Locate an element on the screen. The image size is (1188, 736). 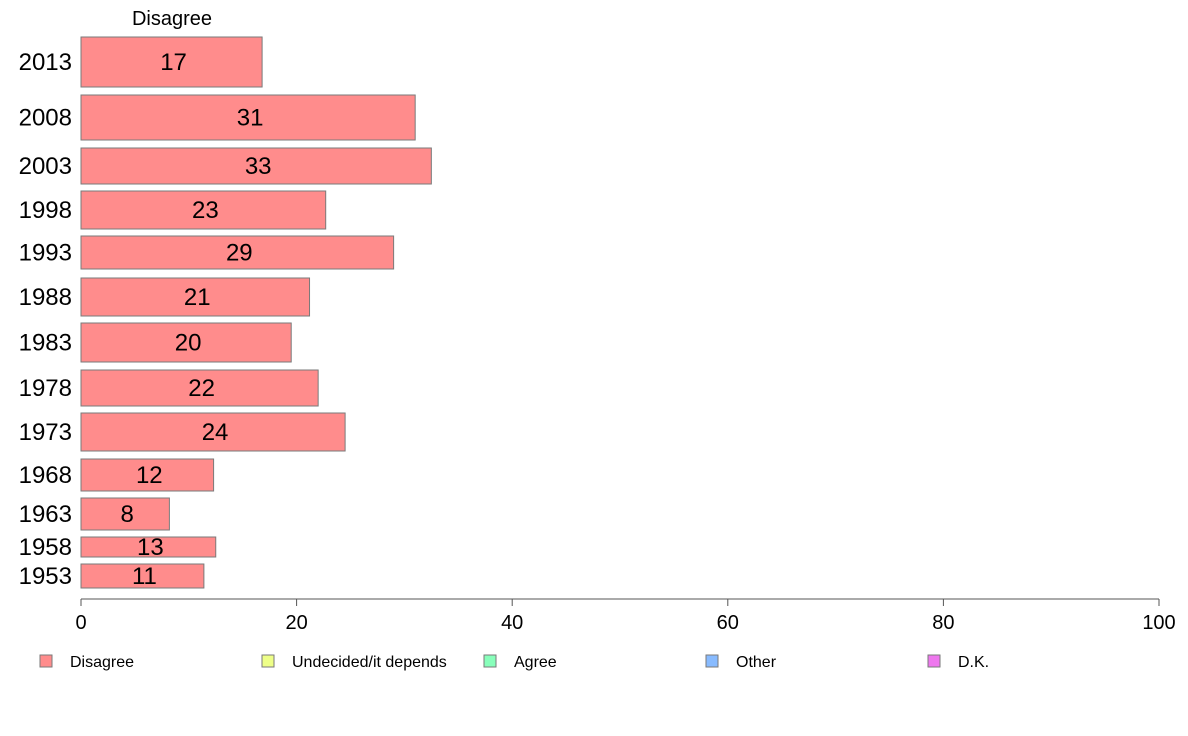
category-label-1958: 1958 is located at coordinates (45, 547).